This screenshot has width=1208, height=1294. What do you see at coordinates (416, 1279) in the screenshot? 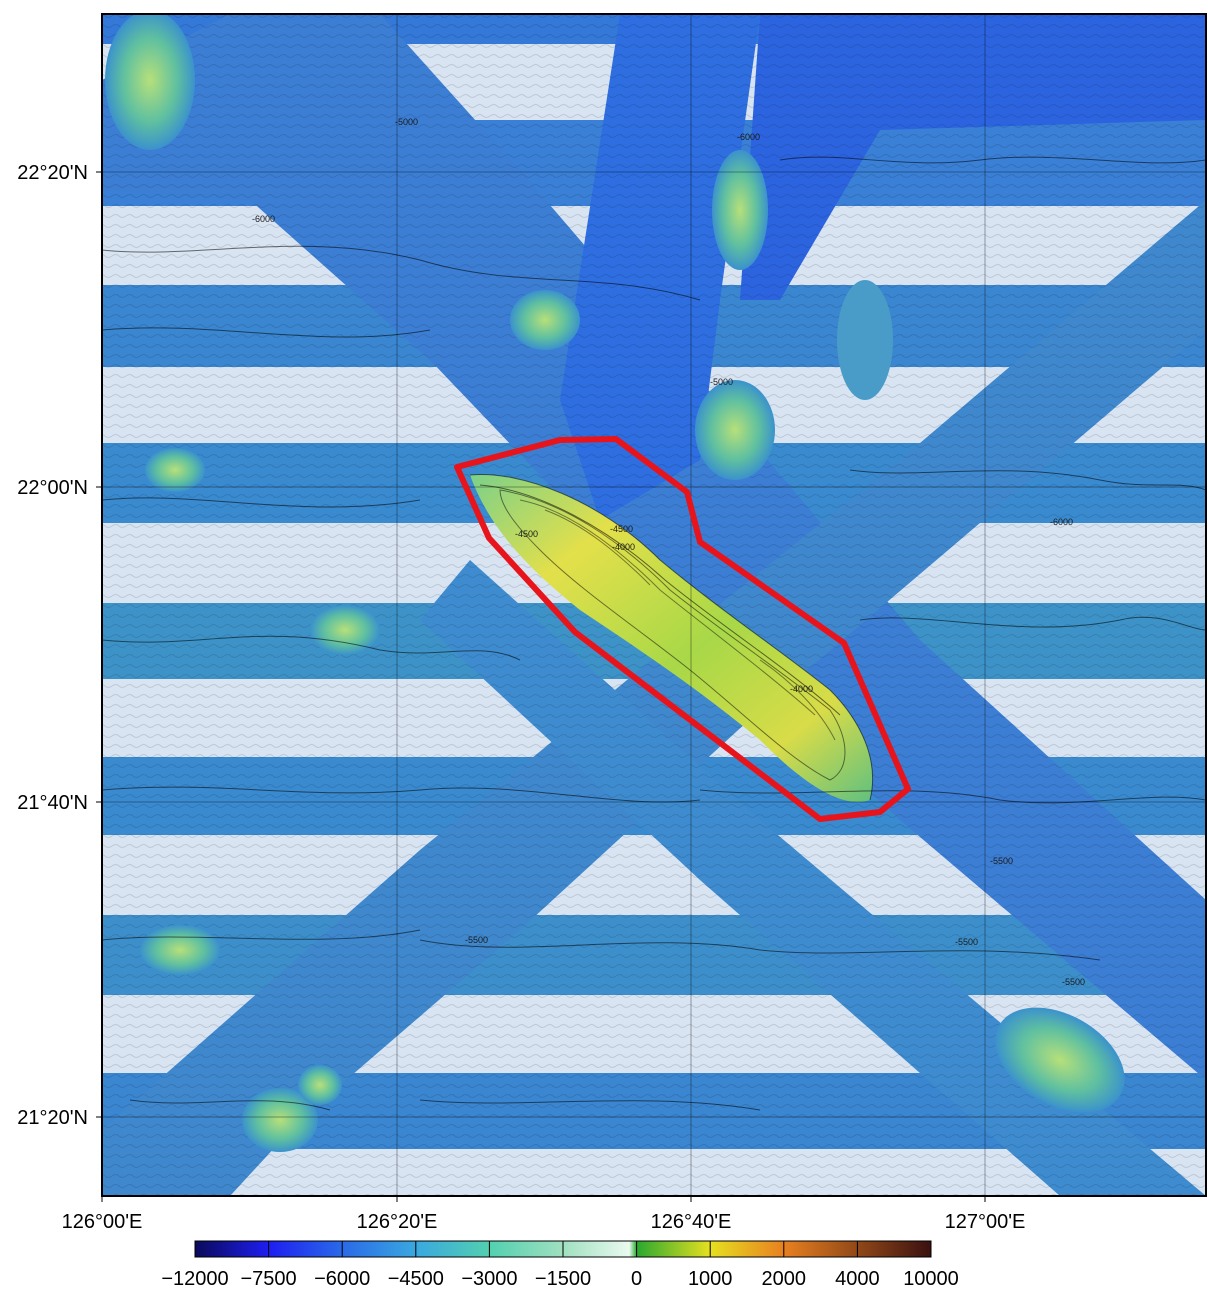
I see `colorbar-label: −4500` at bounding box center [416, 1279].